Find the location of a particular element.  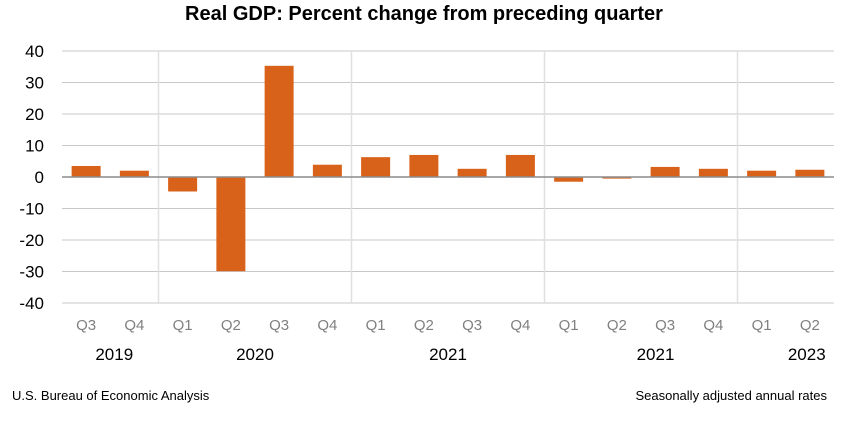

y-tick-label: 30 is located at coordinates (34, 83).